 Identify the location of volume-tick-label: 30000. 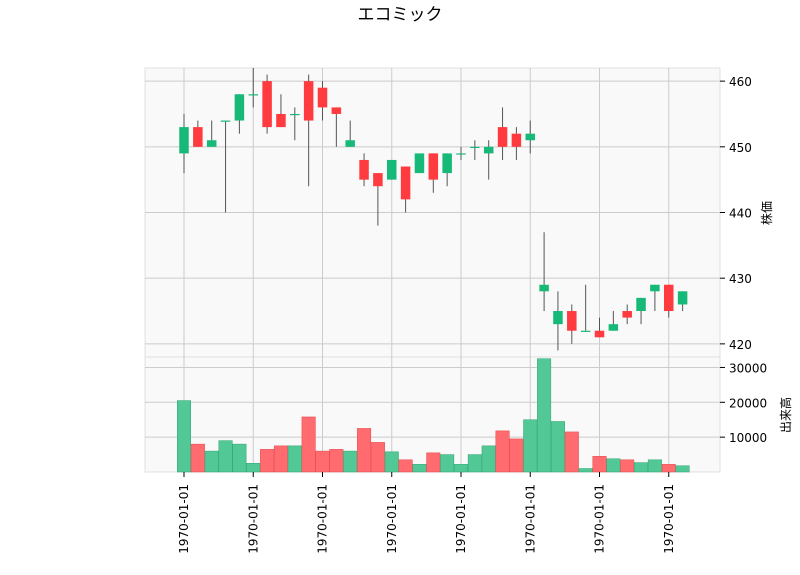
(748, 368).